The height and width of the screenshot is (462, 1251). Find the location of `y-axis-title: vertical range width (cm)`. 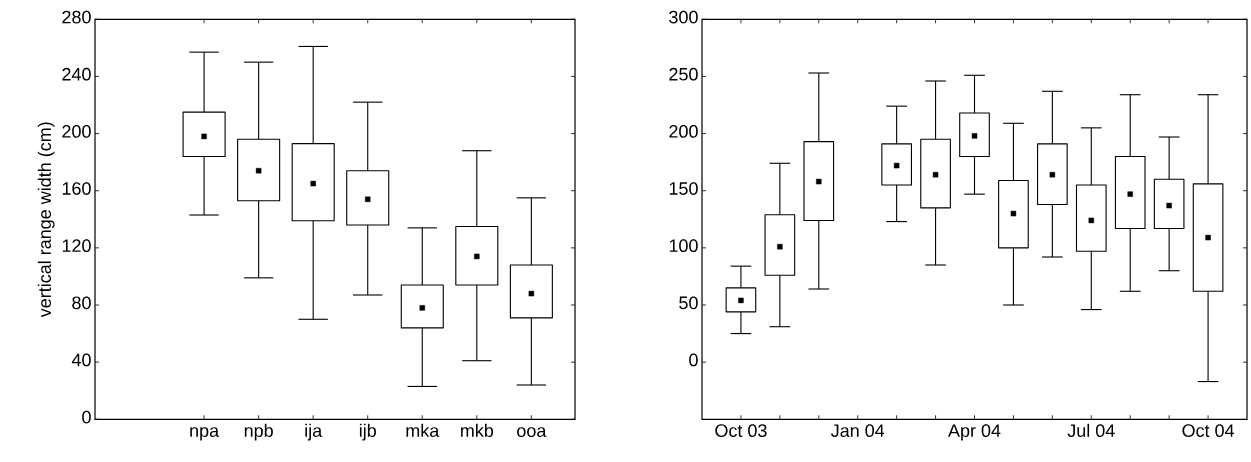

y-axis-title: vertical range width (cm) is located at coordinates (46, 220).